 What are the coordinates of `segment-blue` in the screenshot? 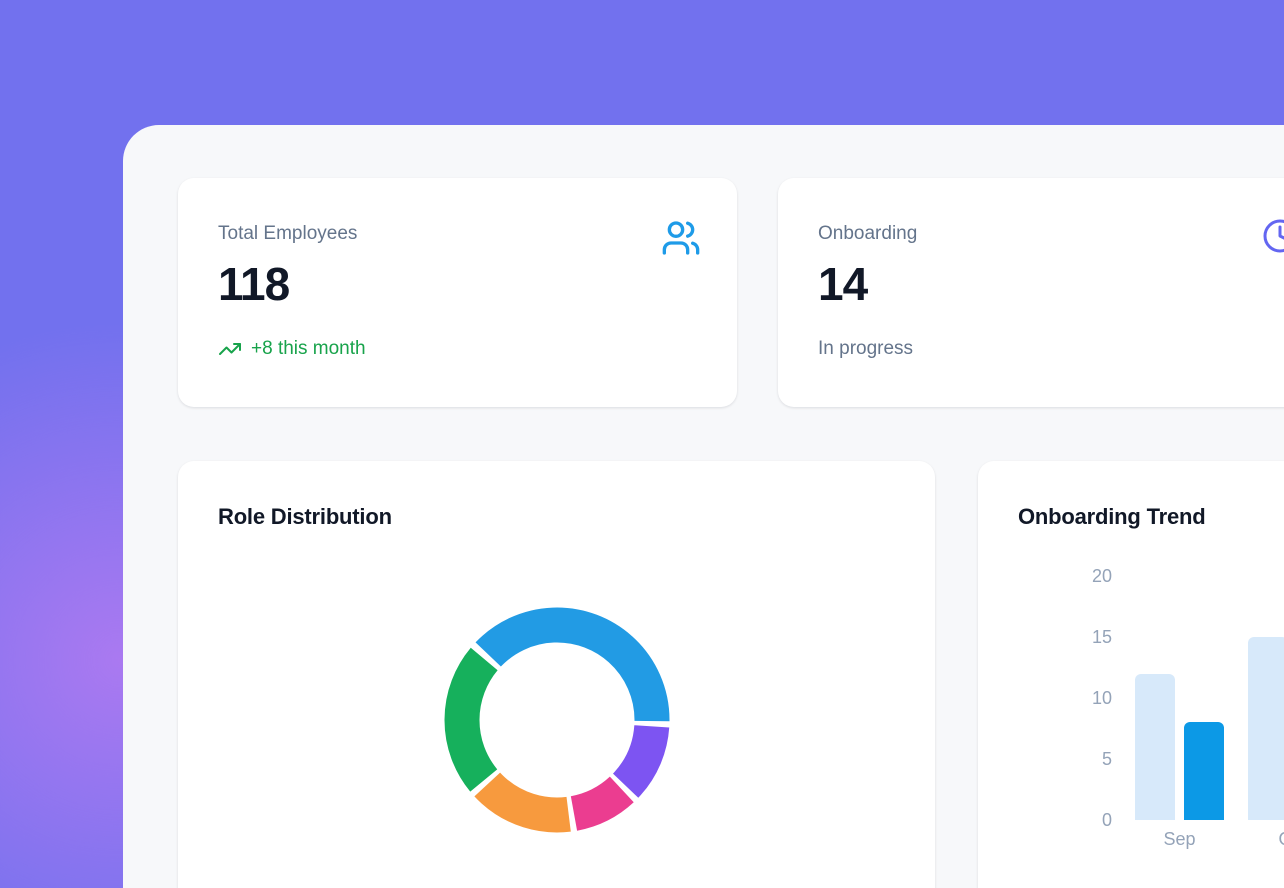 It's located at (557, 720).